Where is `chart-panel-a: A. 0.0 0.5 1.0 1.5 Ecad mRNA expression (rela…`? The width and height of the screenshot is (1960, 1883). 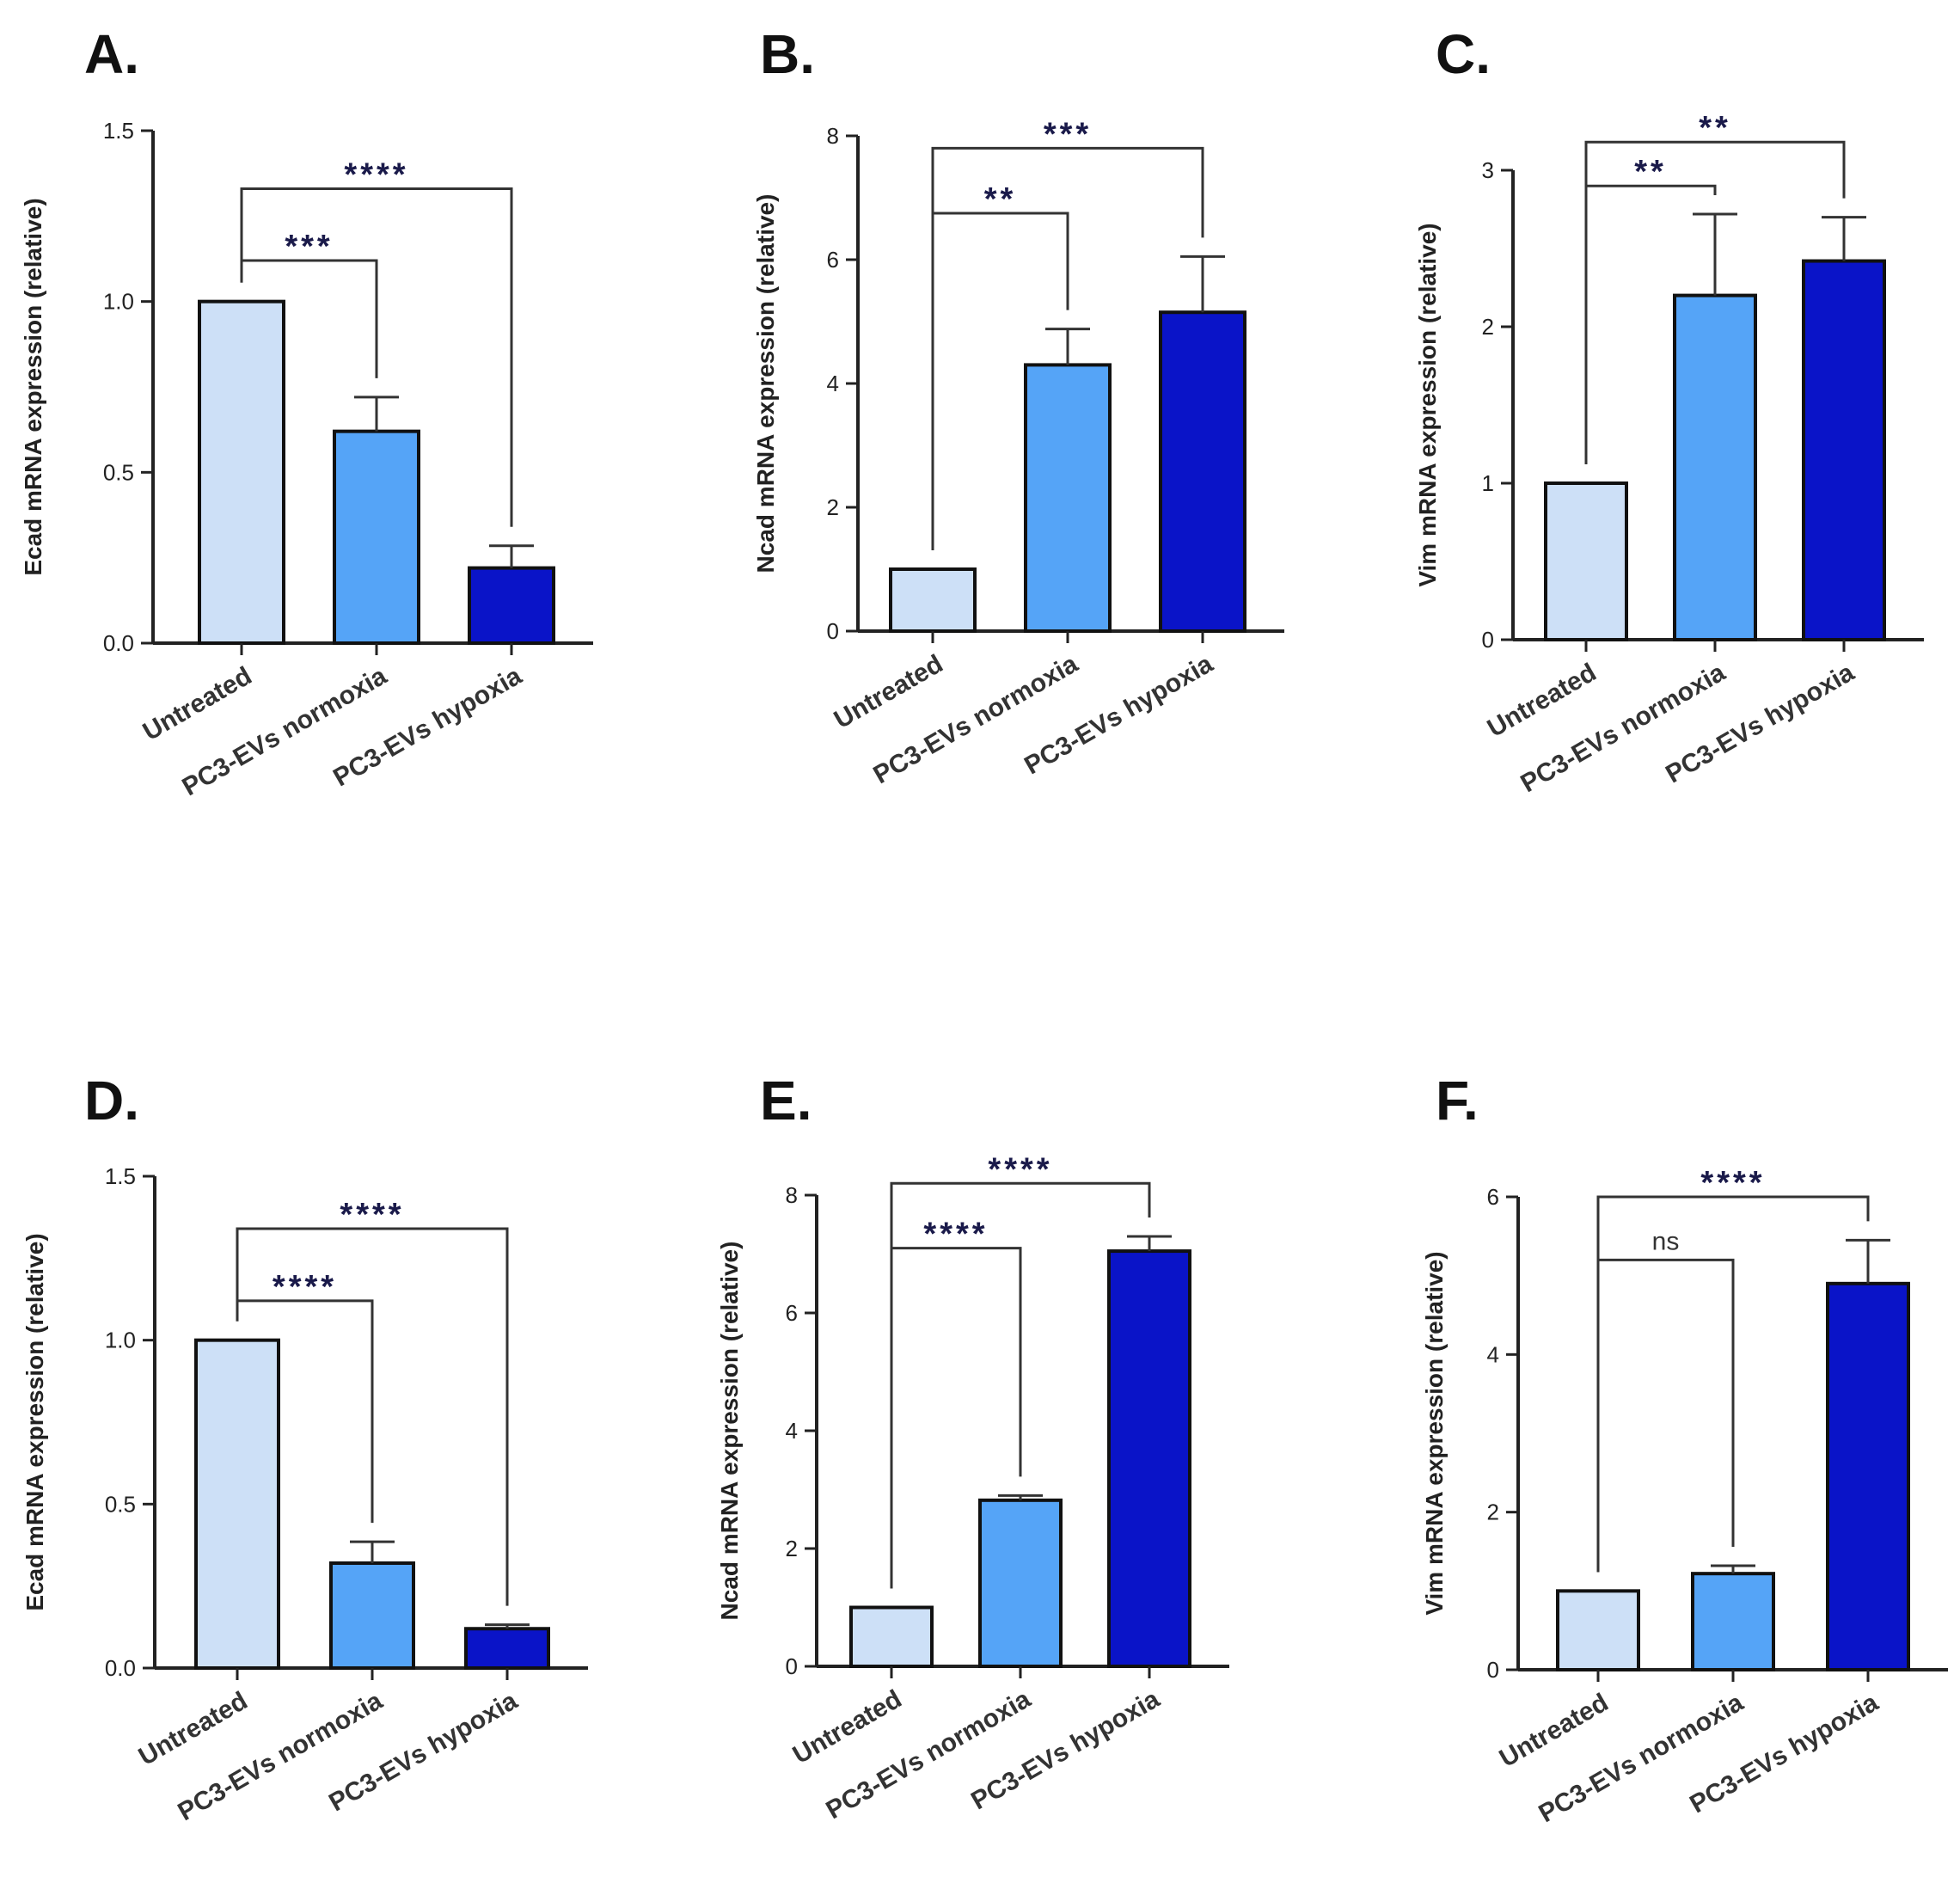
chart-panel-a: A. 0.0 0.5 1.0 1.5 Ecad mRNA expression (rela… is located at coordinates (306, 412).